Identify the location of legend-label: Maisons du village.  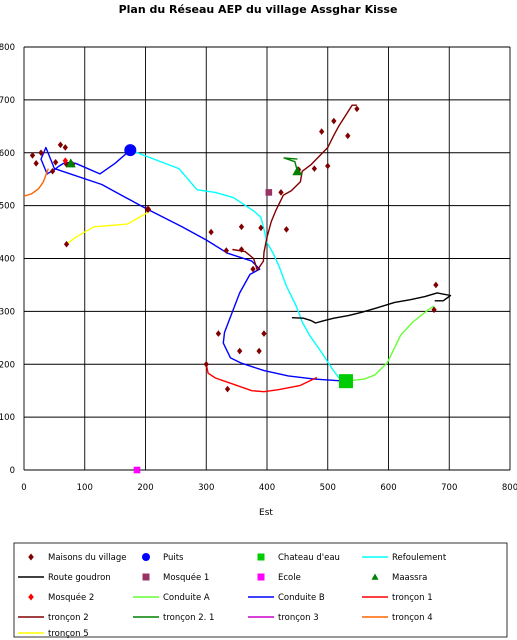
(87, 558).